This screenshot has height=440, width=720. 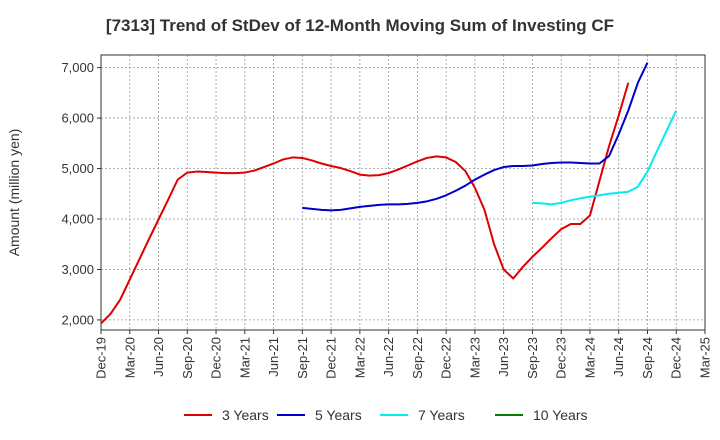 What do you see at coordinates (705, 357) in the screenshot?
I see `x-tick-label: Mar-25` at bounding box center [705, 357].